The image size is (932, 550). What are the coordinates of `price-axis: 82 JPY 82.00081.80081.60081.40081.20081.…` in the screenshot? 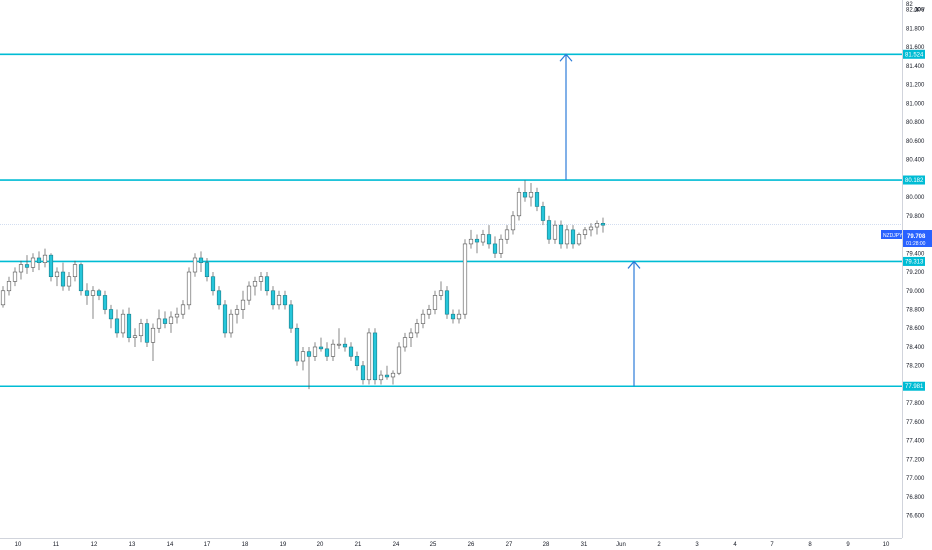 It's located at (906, 269).